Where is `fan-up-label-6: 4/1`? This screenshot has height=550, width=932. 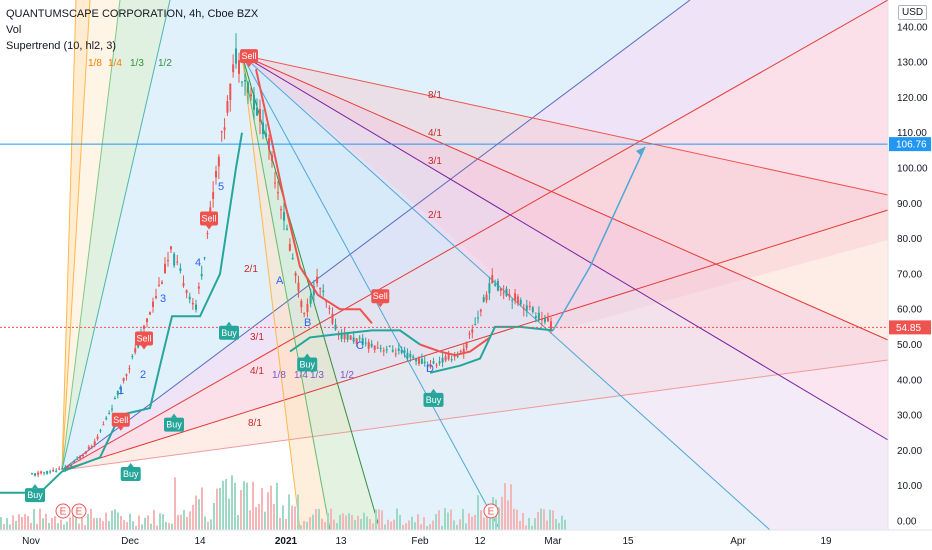 fan-up-label-6: 4/1 is located at coordinates (257, 371).